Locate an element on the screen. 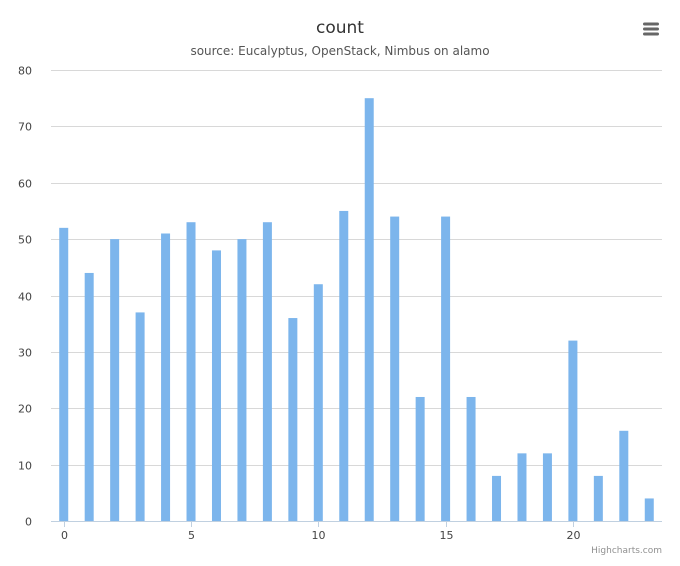 Image resolution: width=680 pixels, height=566 pixels. y-tick-label-80: 80 is located at coordinates (25, 71).